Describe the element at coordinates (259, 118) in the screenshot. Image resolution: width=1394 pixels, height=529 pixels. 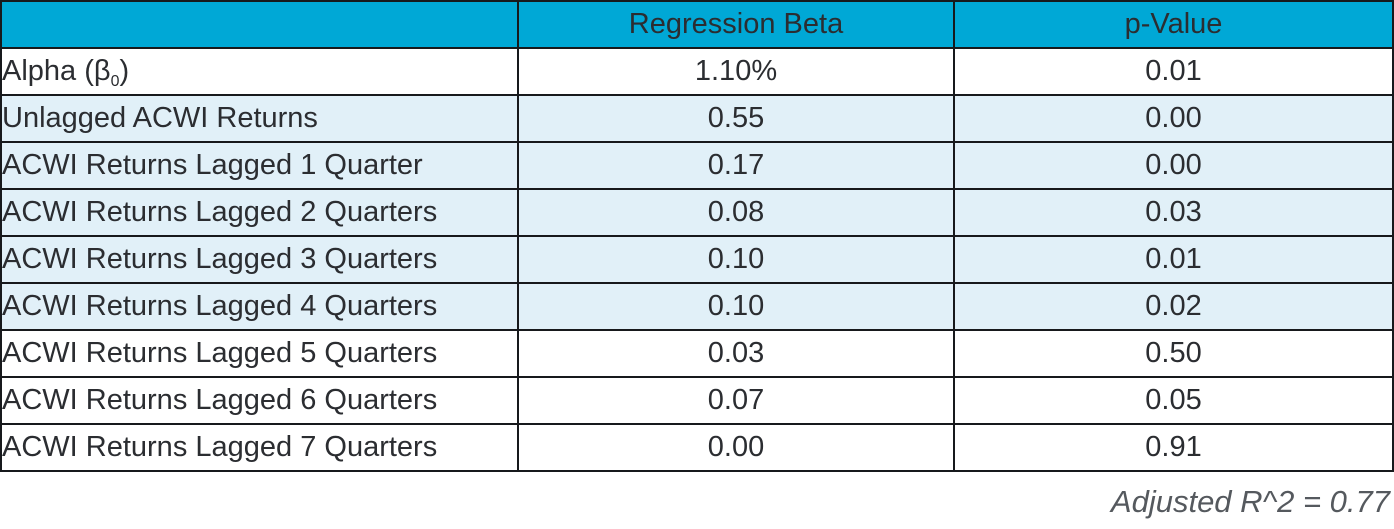
I see `row-label: Unlagged ACWI Returns` at that location.